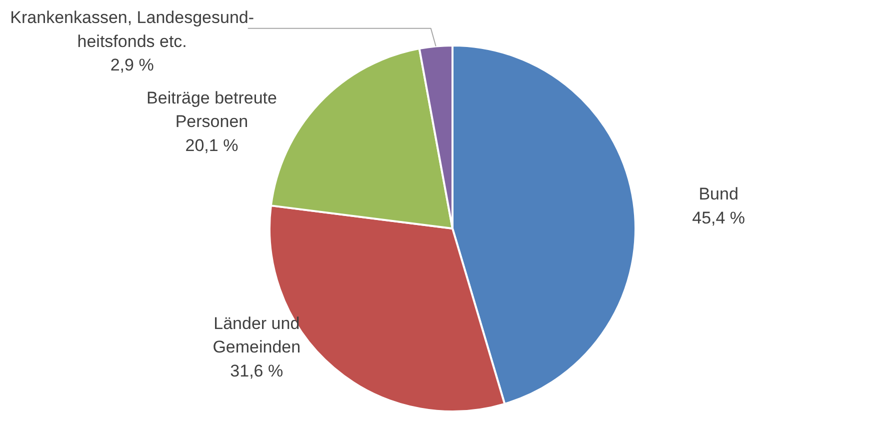  Describe the element at coordinates (257, 370) in the screenshot. I see `data-label: 31,6 %` at that location.